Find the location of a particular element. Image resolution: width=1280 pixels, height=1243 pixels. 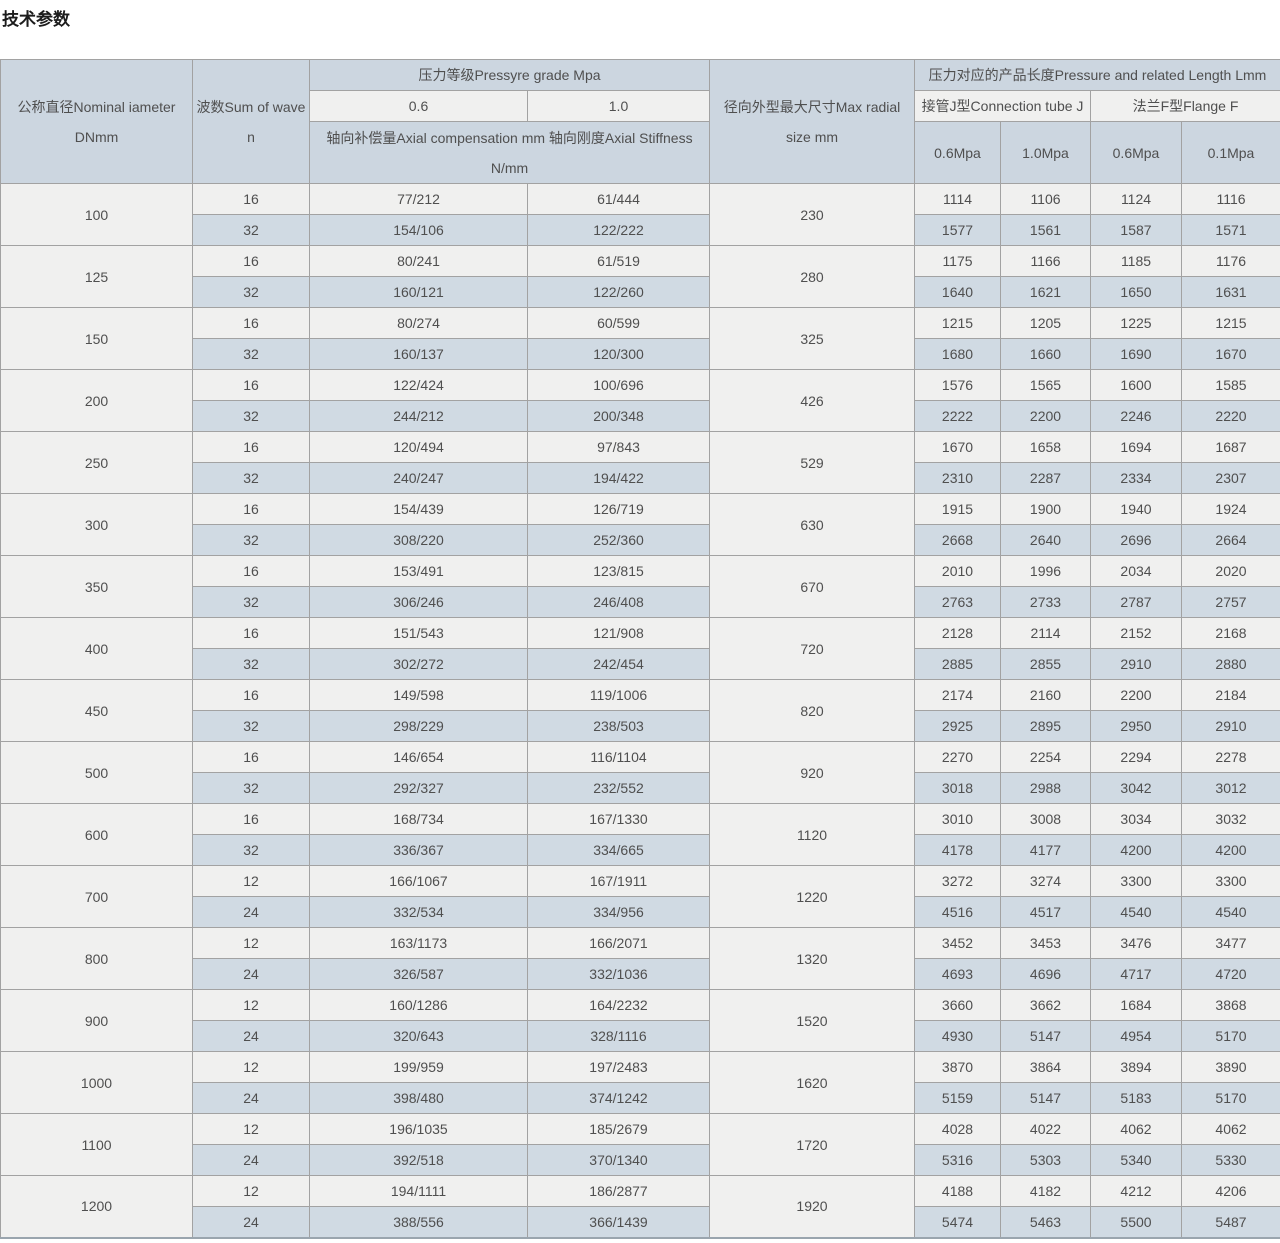

tube-10mpa-cell: 4517 is located at coordinates (1045, 912).